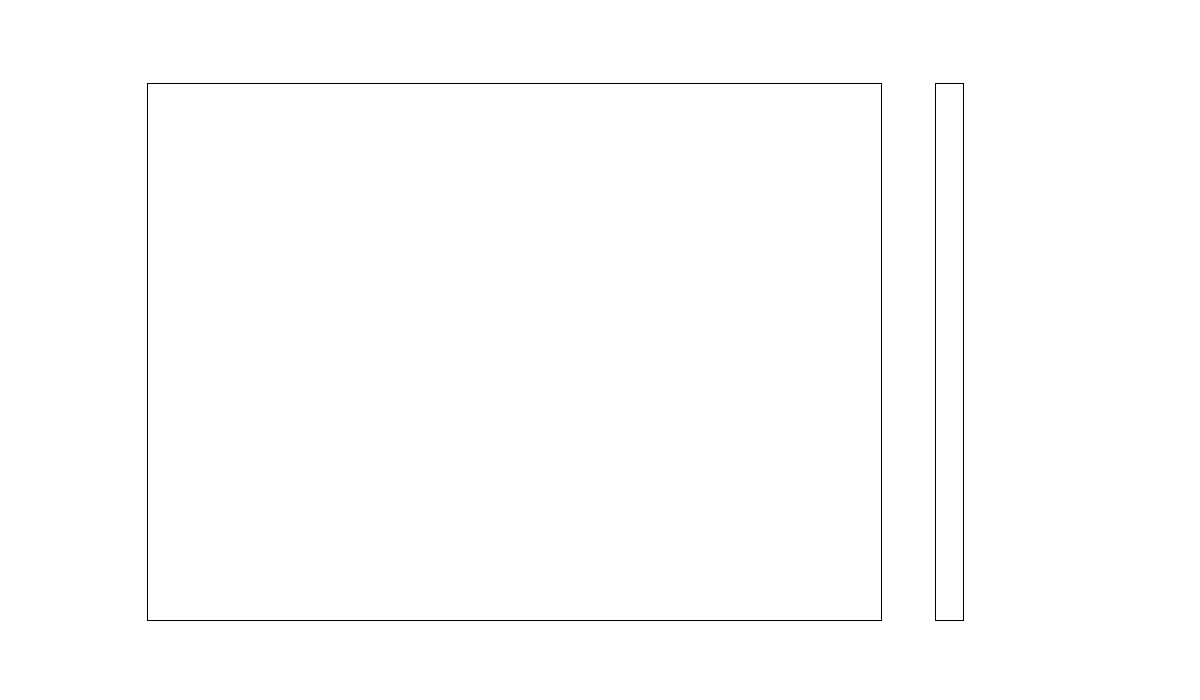 This screenshot has width=1200, height=700. I want to click on colorbar, so click(949, 352).